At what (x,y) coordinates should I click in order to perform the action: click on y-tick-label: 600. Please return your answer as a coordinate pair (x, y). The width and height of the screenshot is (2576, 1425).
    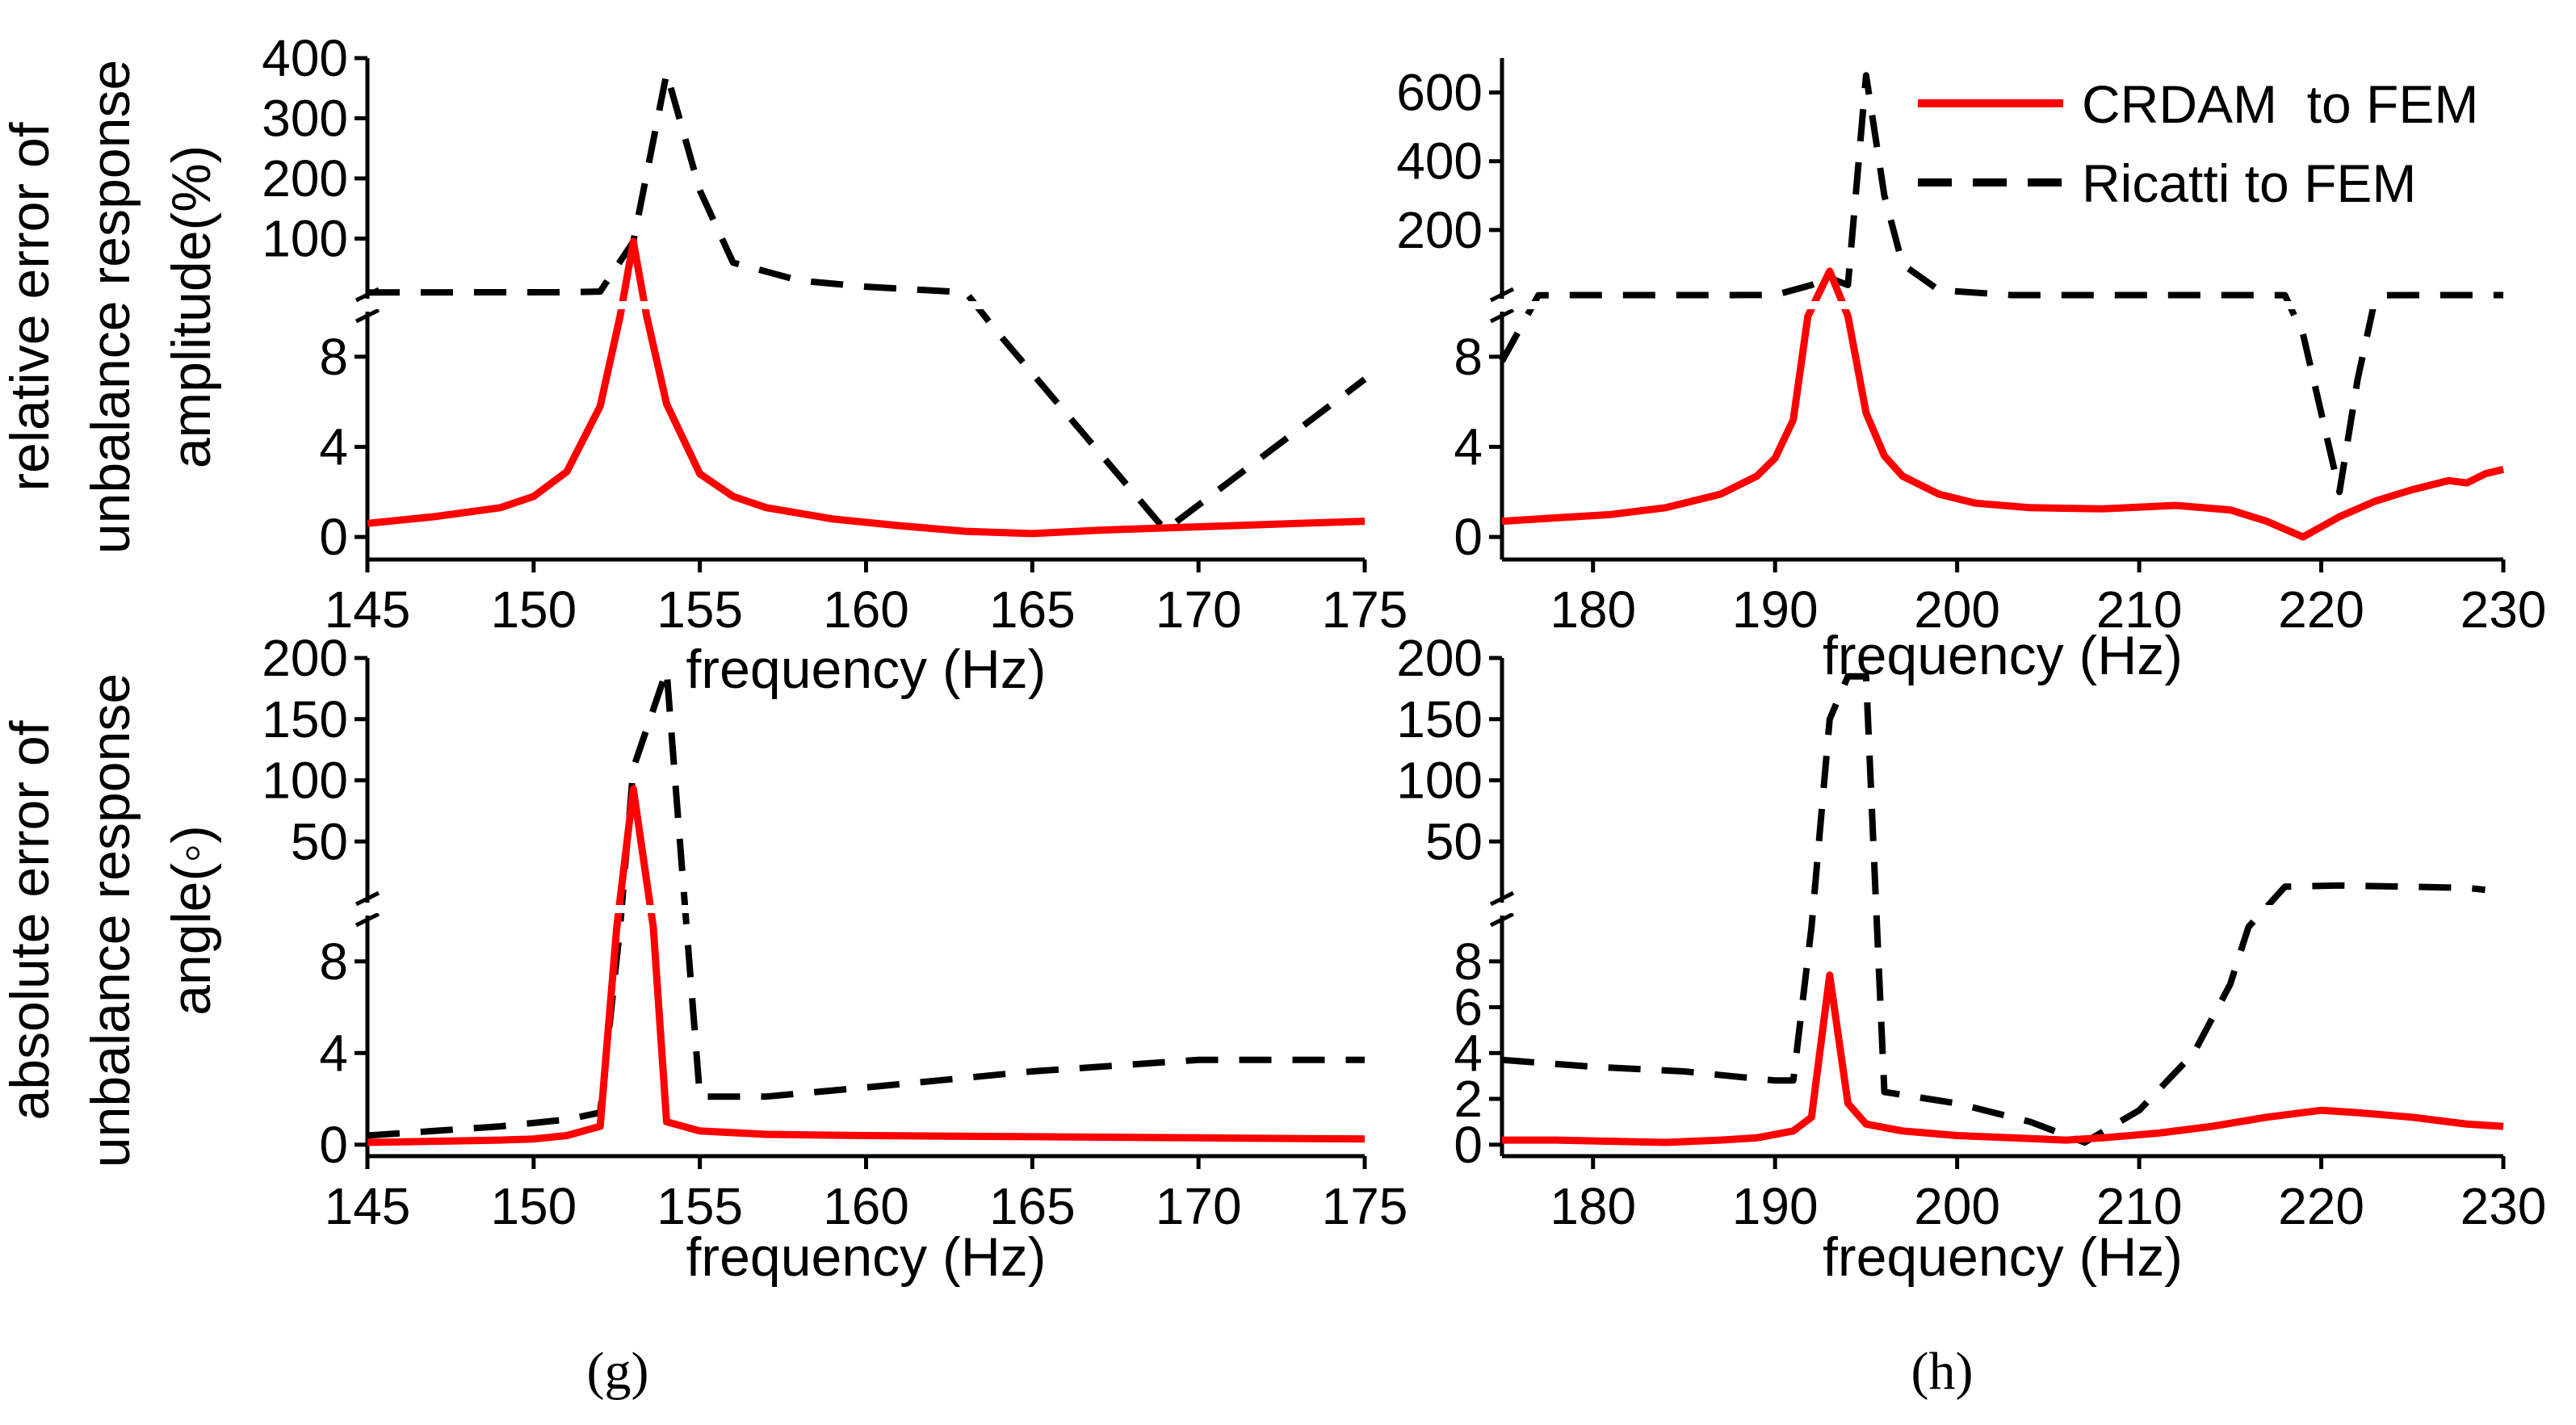
    Looking at the image, I should click on (1439, 93).